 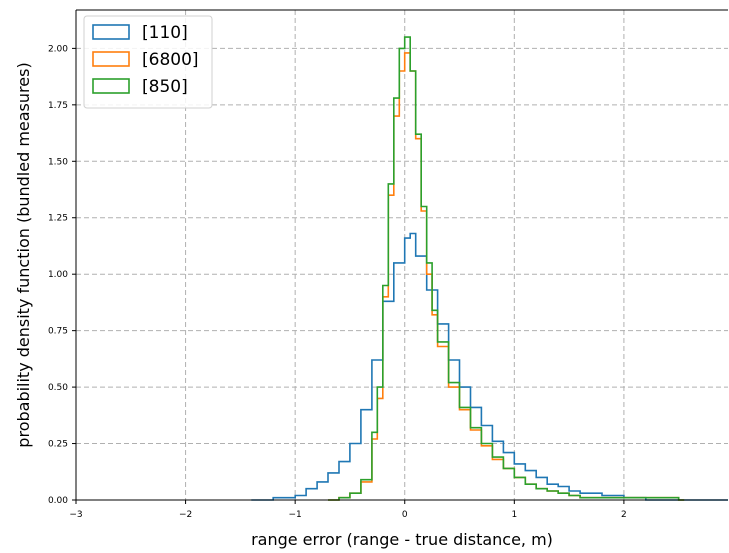 What do you see at coordinates (58, 275) in the screenshot?
I see `y-tick-label-4: 1.00` at bounding box center [58, 275].